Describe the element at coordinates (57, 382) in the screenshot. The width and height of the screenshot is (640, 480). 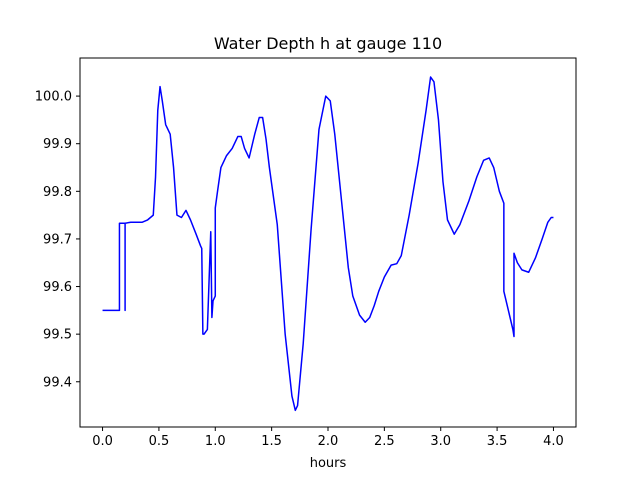
I see `y-tick-label: 99.4` at that location.